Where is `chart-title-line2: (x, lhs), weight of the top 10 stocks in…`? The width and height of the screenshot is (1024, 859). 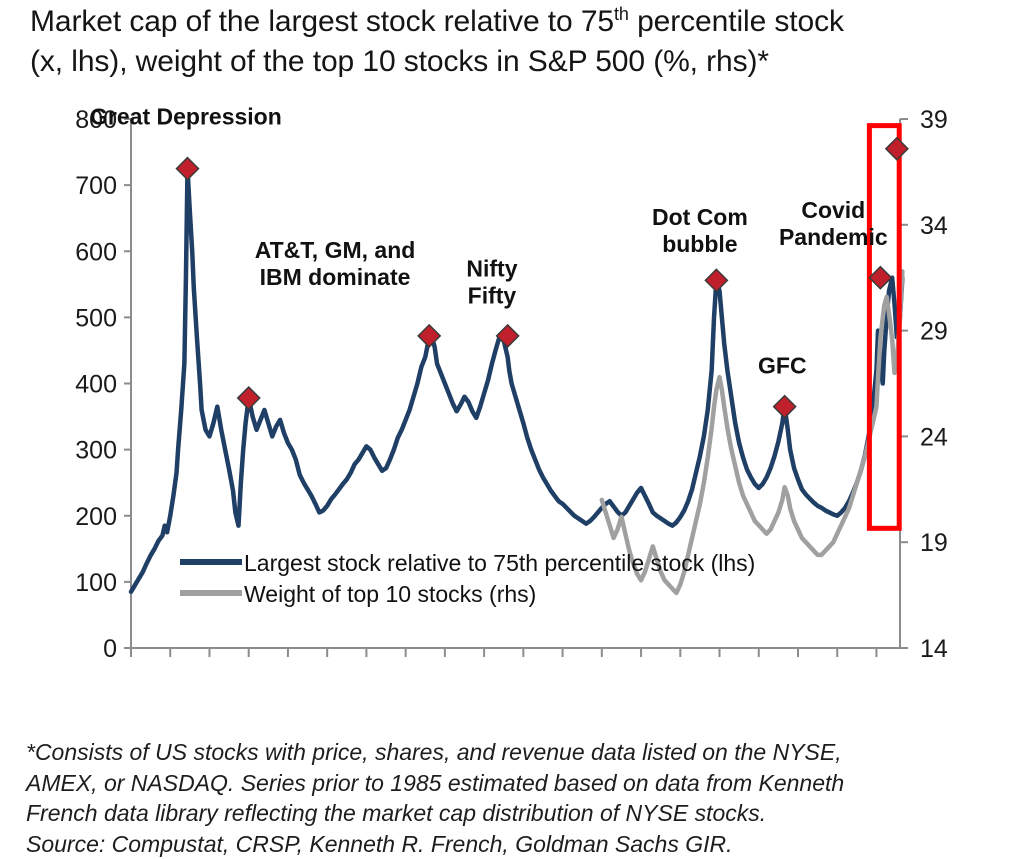
chart-title-line2: (x, lhs), weight of the top 10 stocks in… is located at coordinates (399, 61).